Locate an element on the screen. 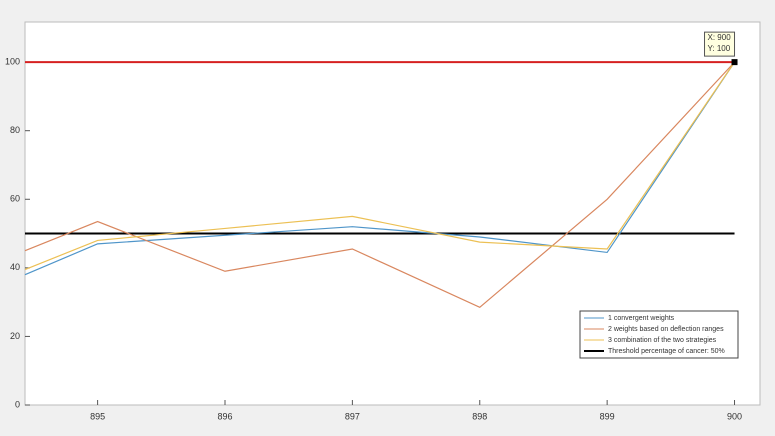 Image resolution: width=775 pixels, height=436 pixels. x-tick-label: 899 is located at coordinates (607, 416).